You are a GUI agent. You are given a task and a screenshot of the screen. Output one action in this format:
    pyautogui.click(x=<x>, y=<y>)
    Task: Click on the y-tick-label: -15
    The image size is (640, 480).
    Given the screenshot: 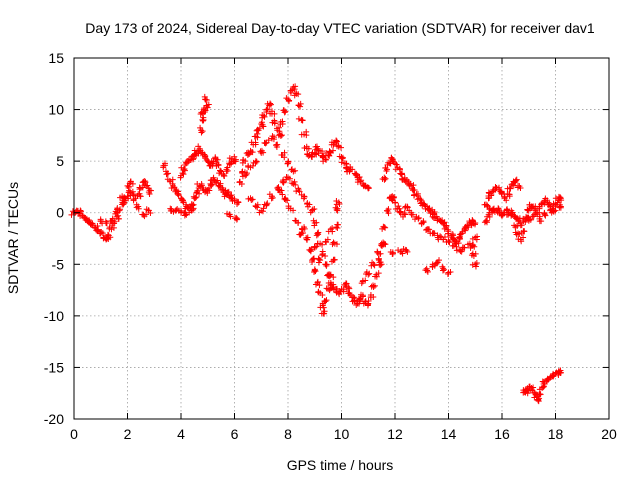 What is the action you would take?
    pyautogui.click(x=54, y=367)
    